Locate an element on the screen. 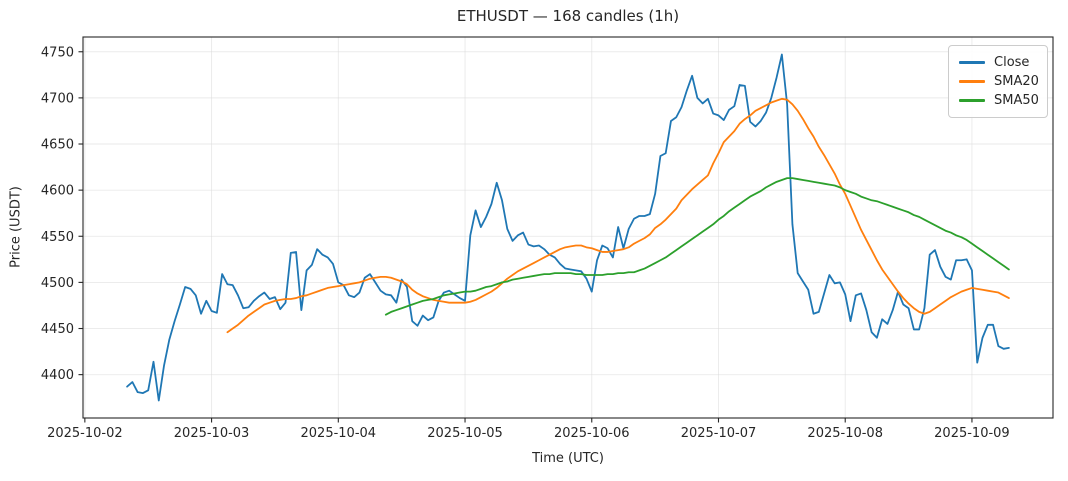 The height and width of the screenshot is (481, 1068). legend-label-sma20: SMA20 is located at coordinates (1016, 81).